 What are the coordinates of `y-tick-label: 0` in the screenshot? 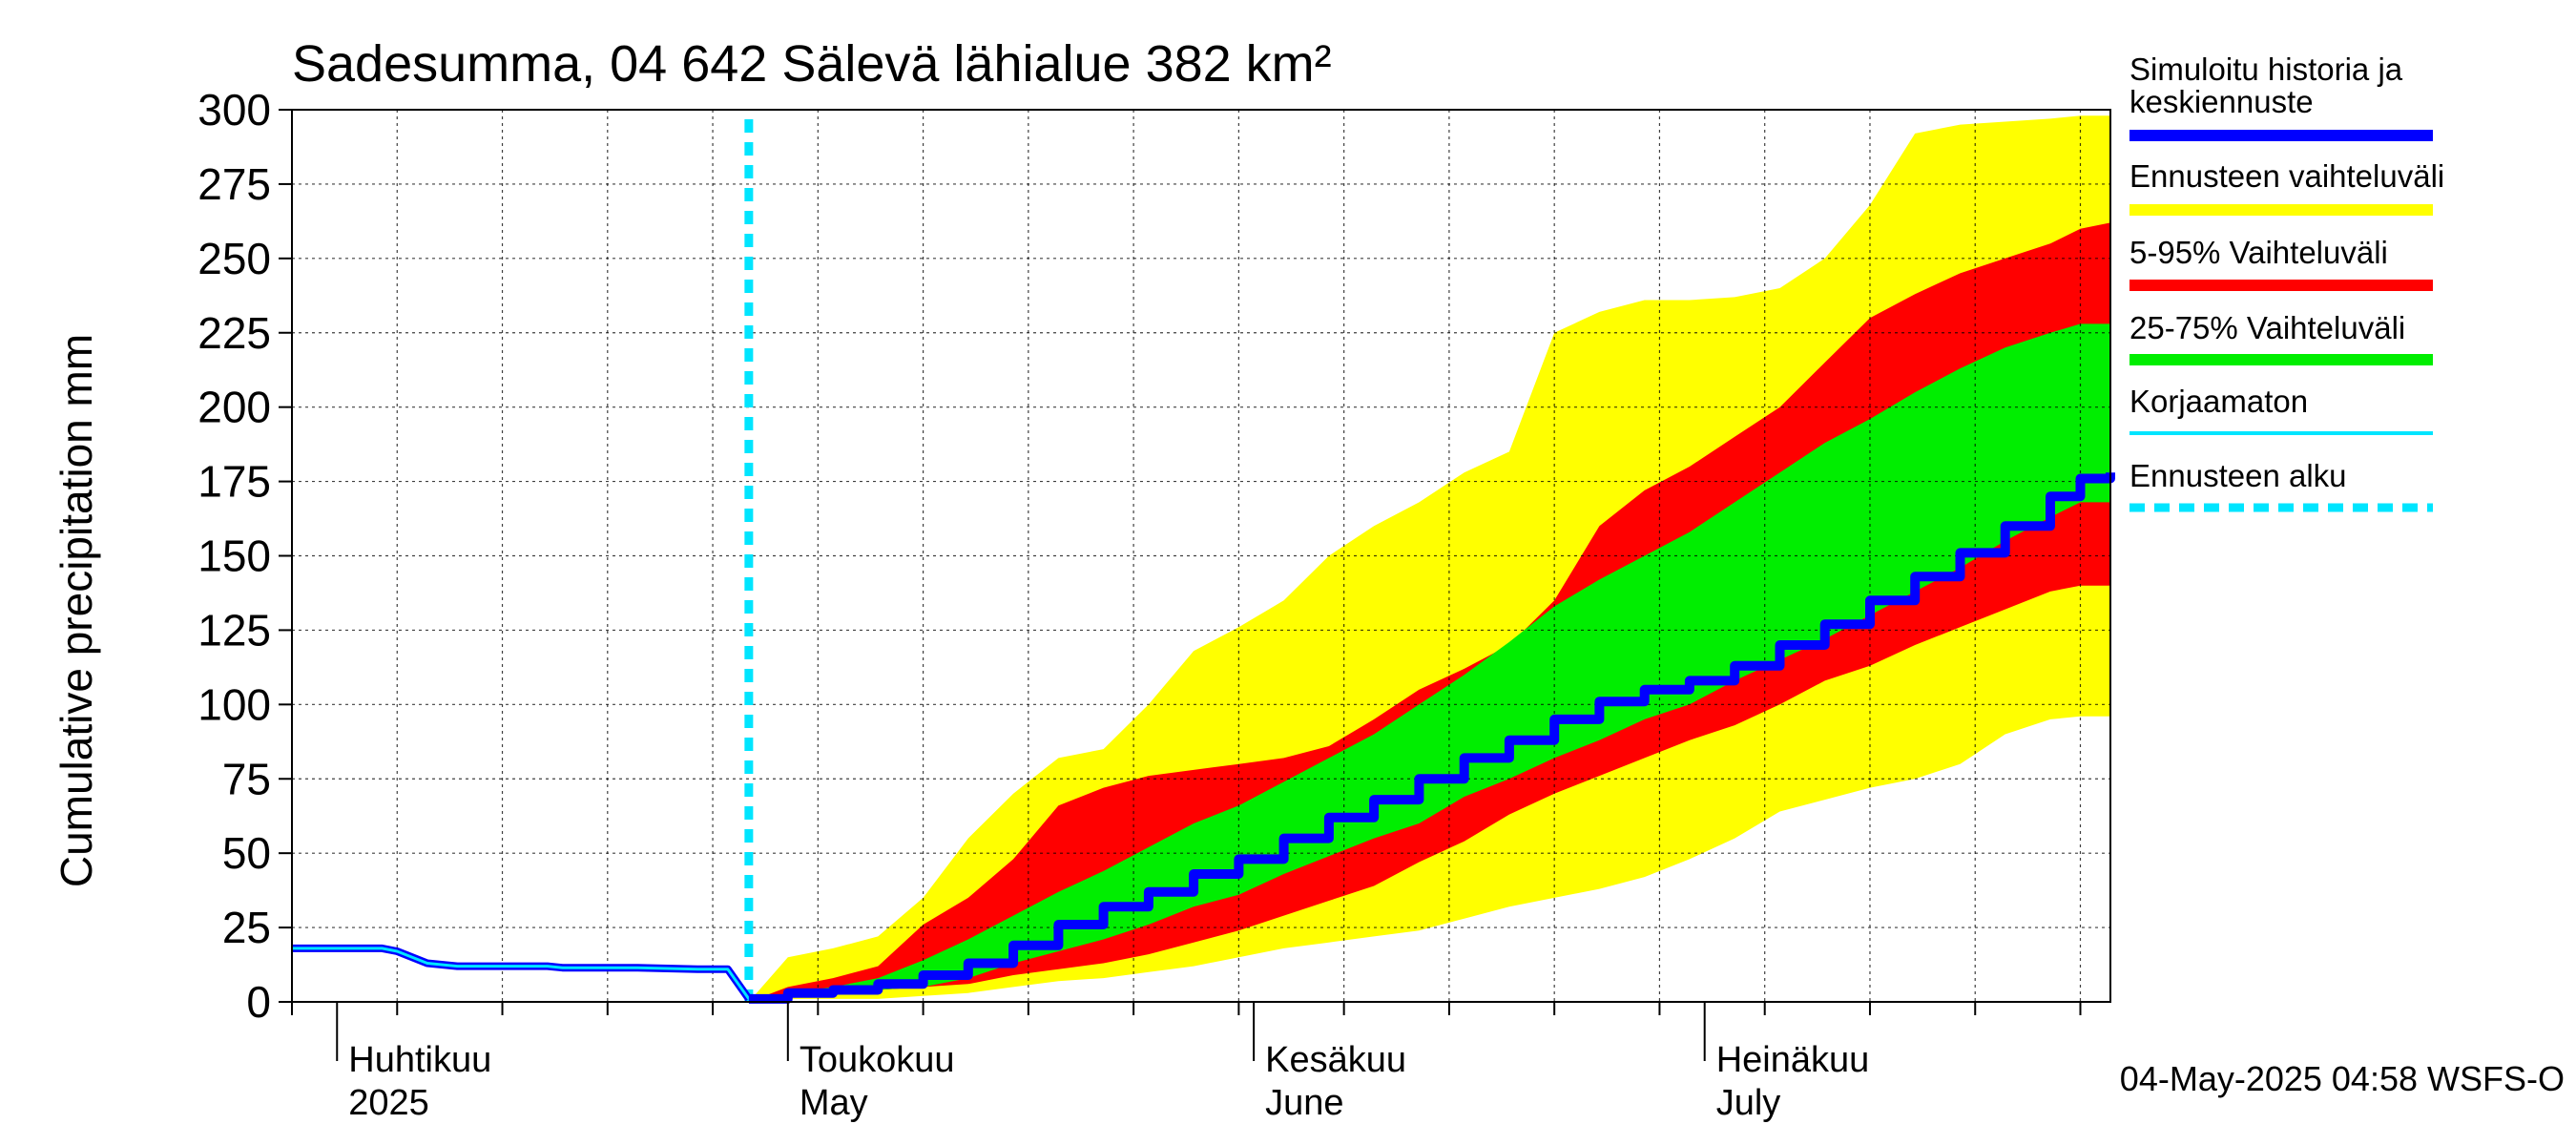 It's located at (258, 1002).